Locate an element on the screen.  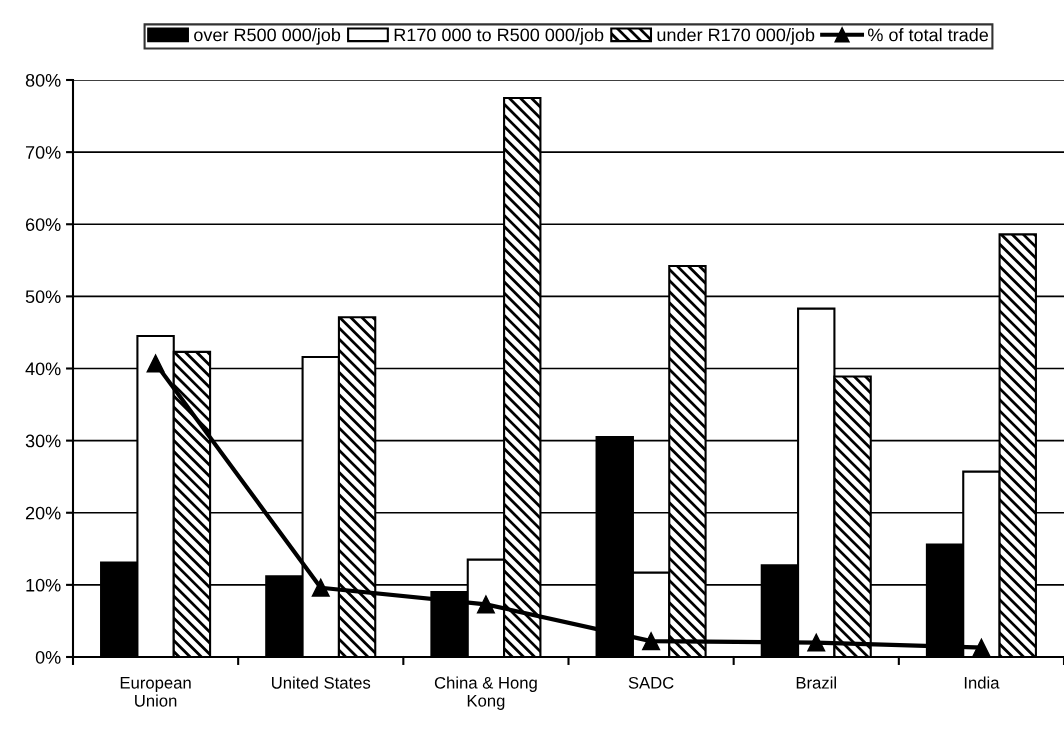
y-tick-label: 40% is located at coordinates (43, 369).